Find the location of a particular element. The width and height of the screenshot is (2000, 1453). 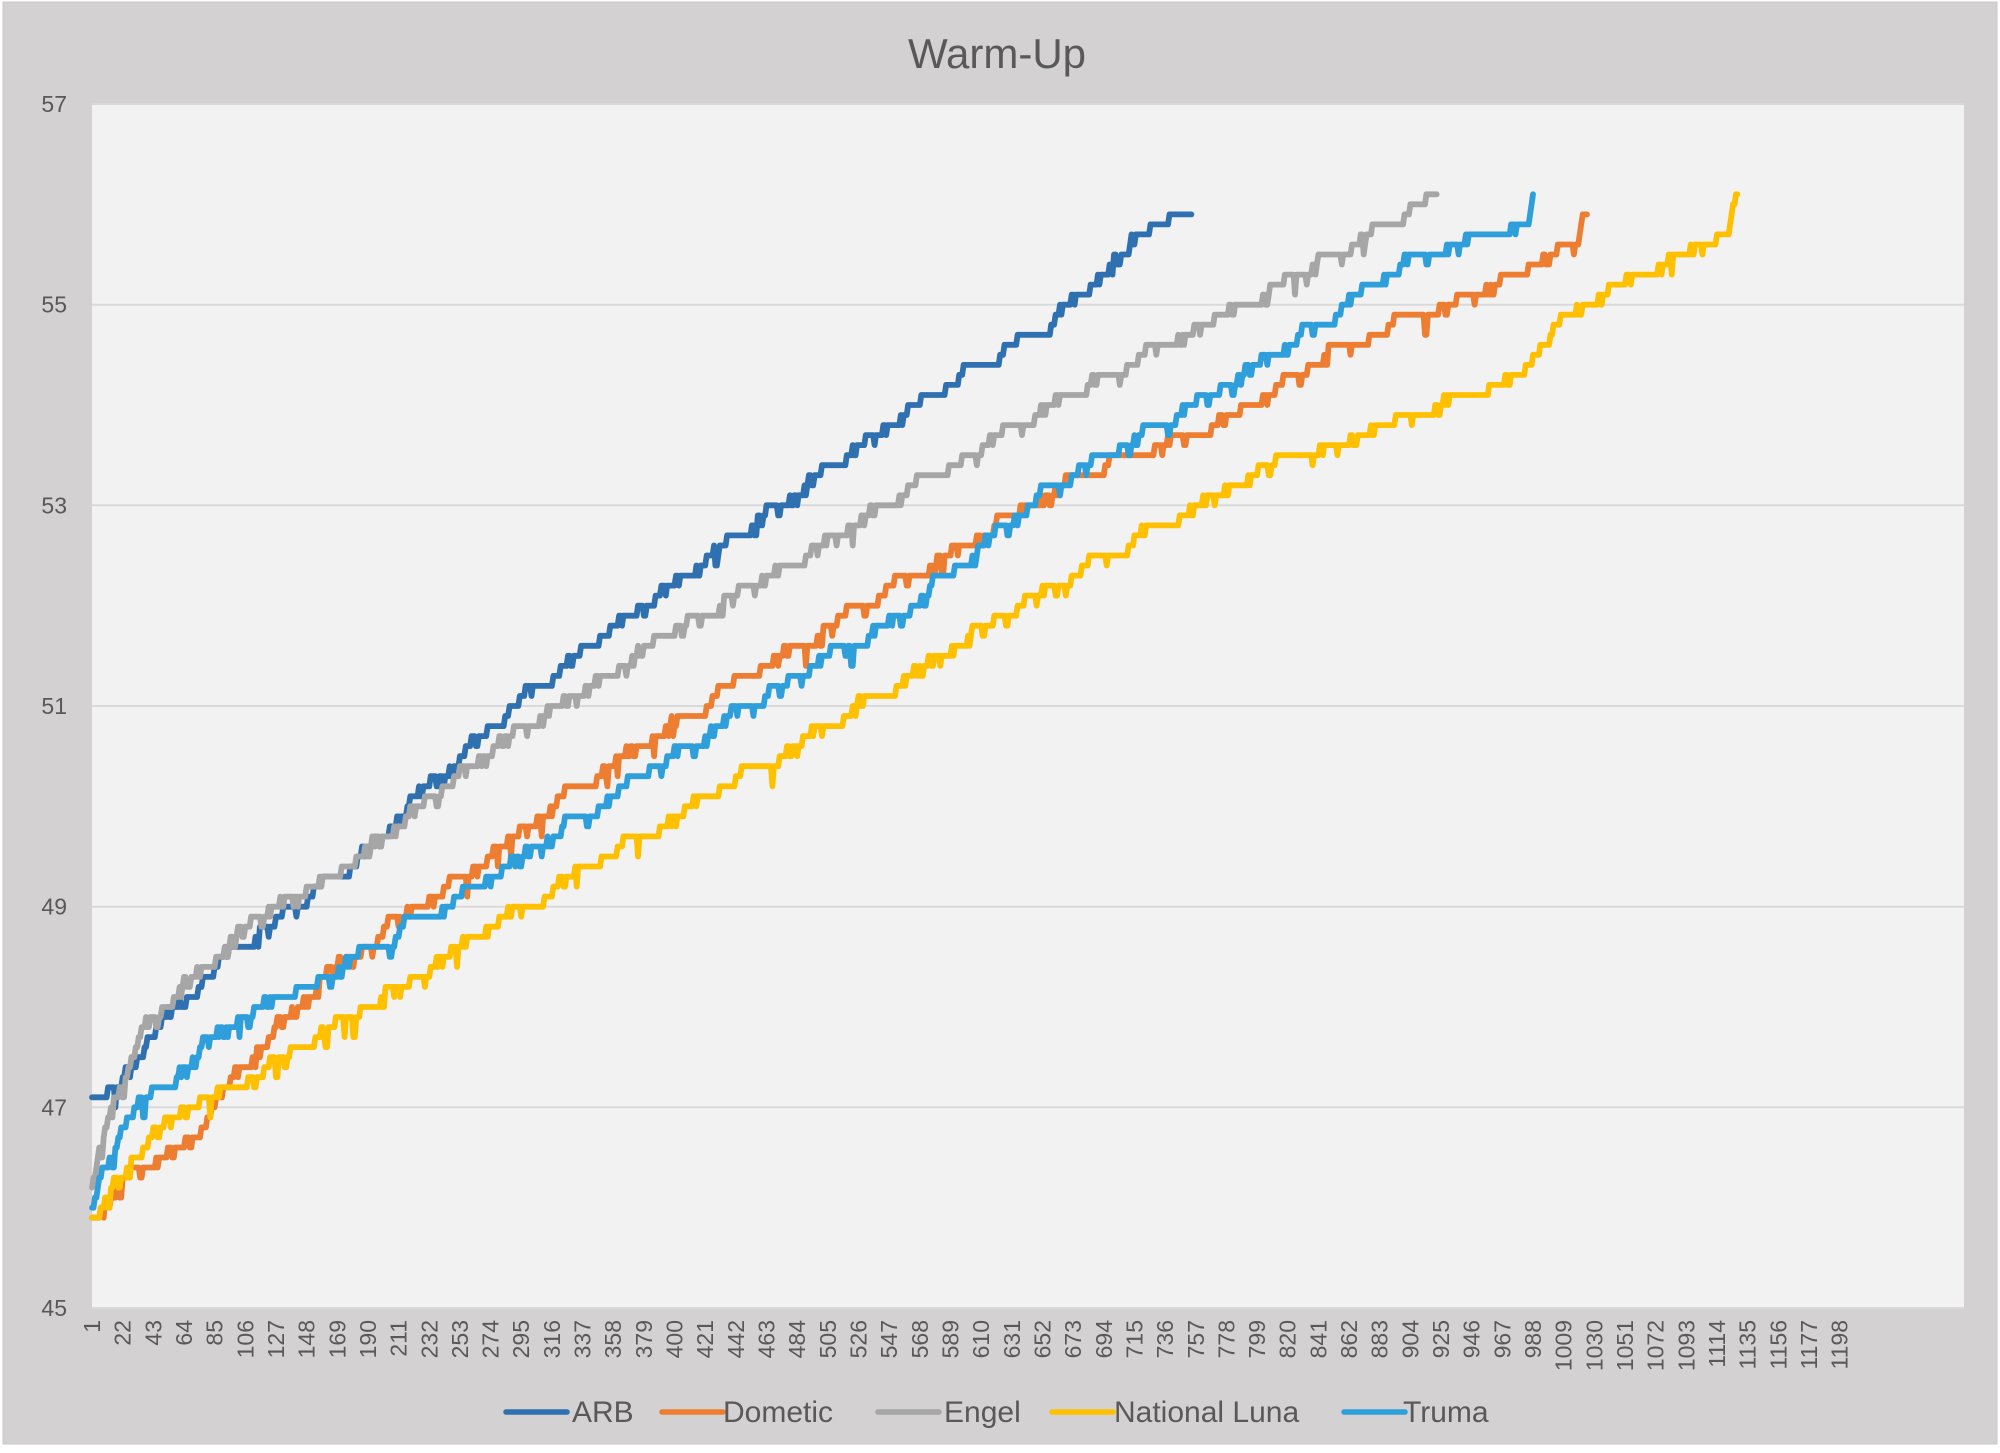

svg-text: 967 is located at coordinates (1502, 1339).